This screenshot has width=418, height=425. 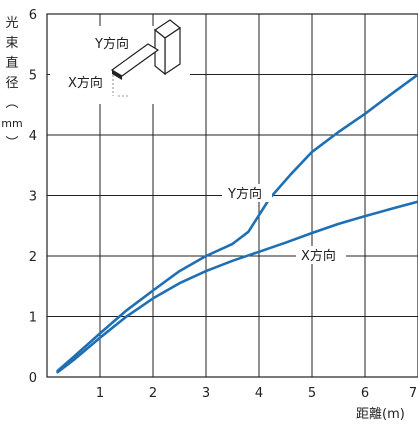 I want to click on y-tick-label: 3, so click(x=33, y=197).